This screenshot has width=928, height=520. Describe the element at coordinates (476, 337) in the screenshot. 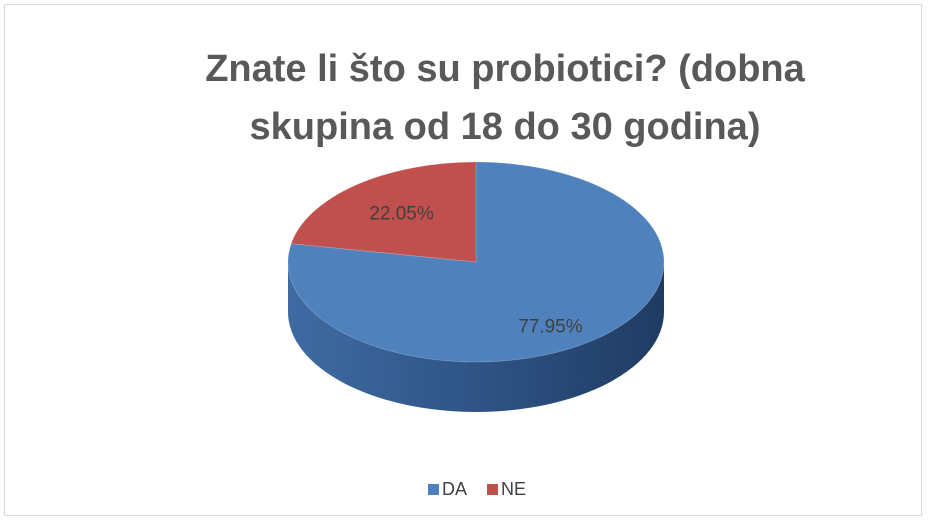

I see `slice-side` at that location.